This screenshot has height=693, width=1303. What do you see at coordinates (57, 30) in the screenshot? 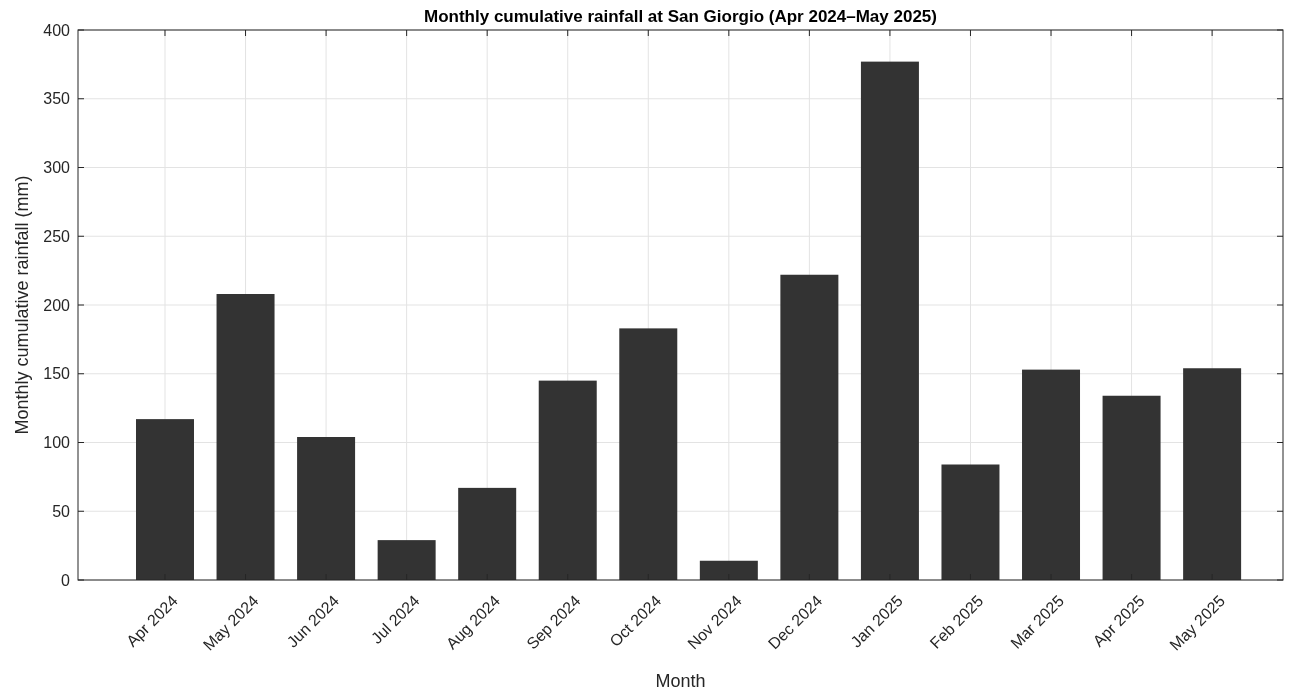
I see `y-tick-label: 400` at bounding box center [57, 30].